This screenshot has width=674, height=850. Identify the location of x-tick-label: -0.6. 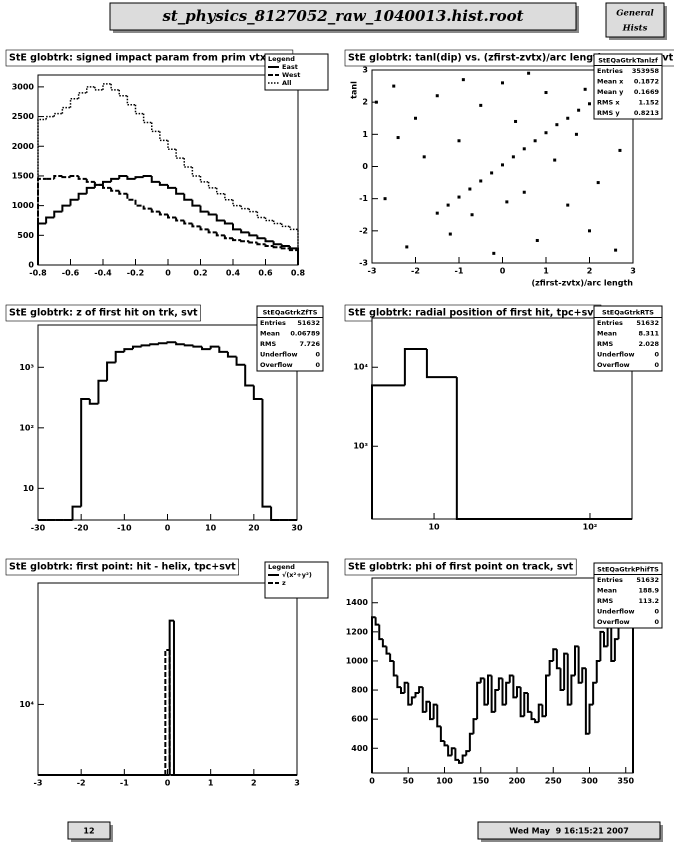
(71, 273).